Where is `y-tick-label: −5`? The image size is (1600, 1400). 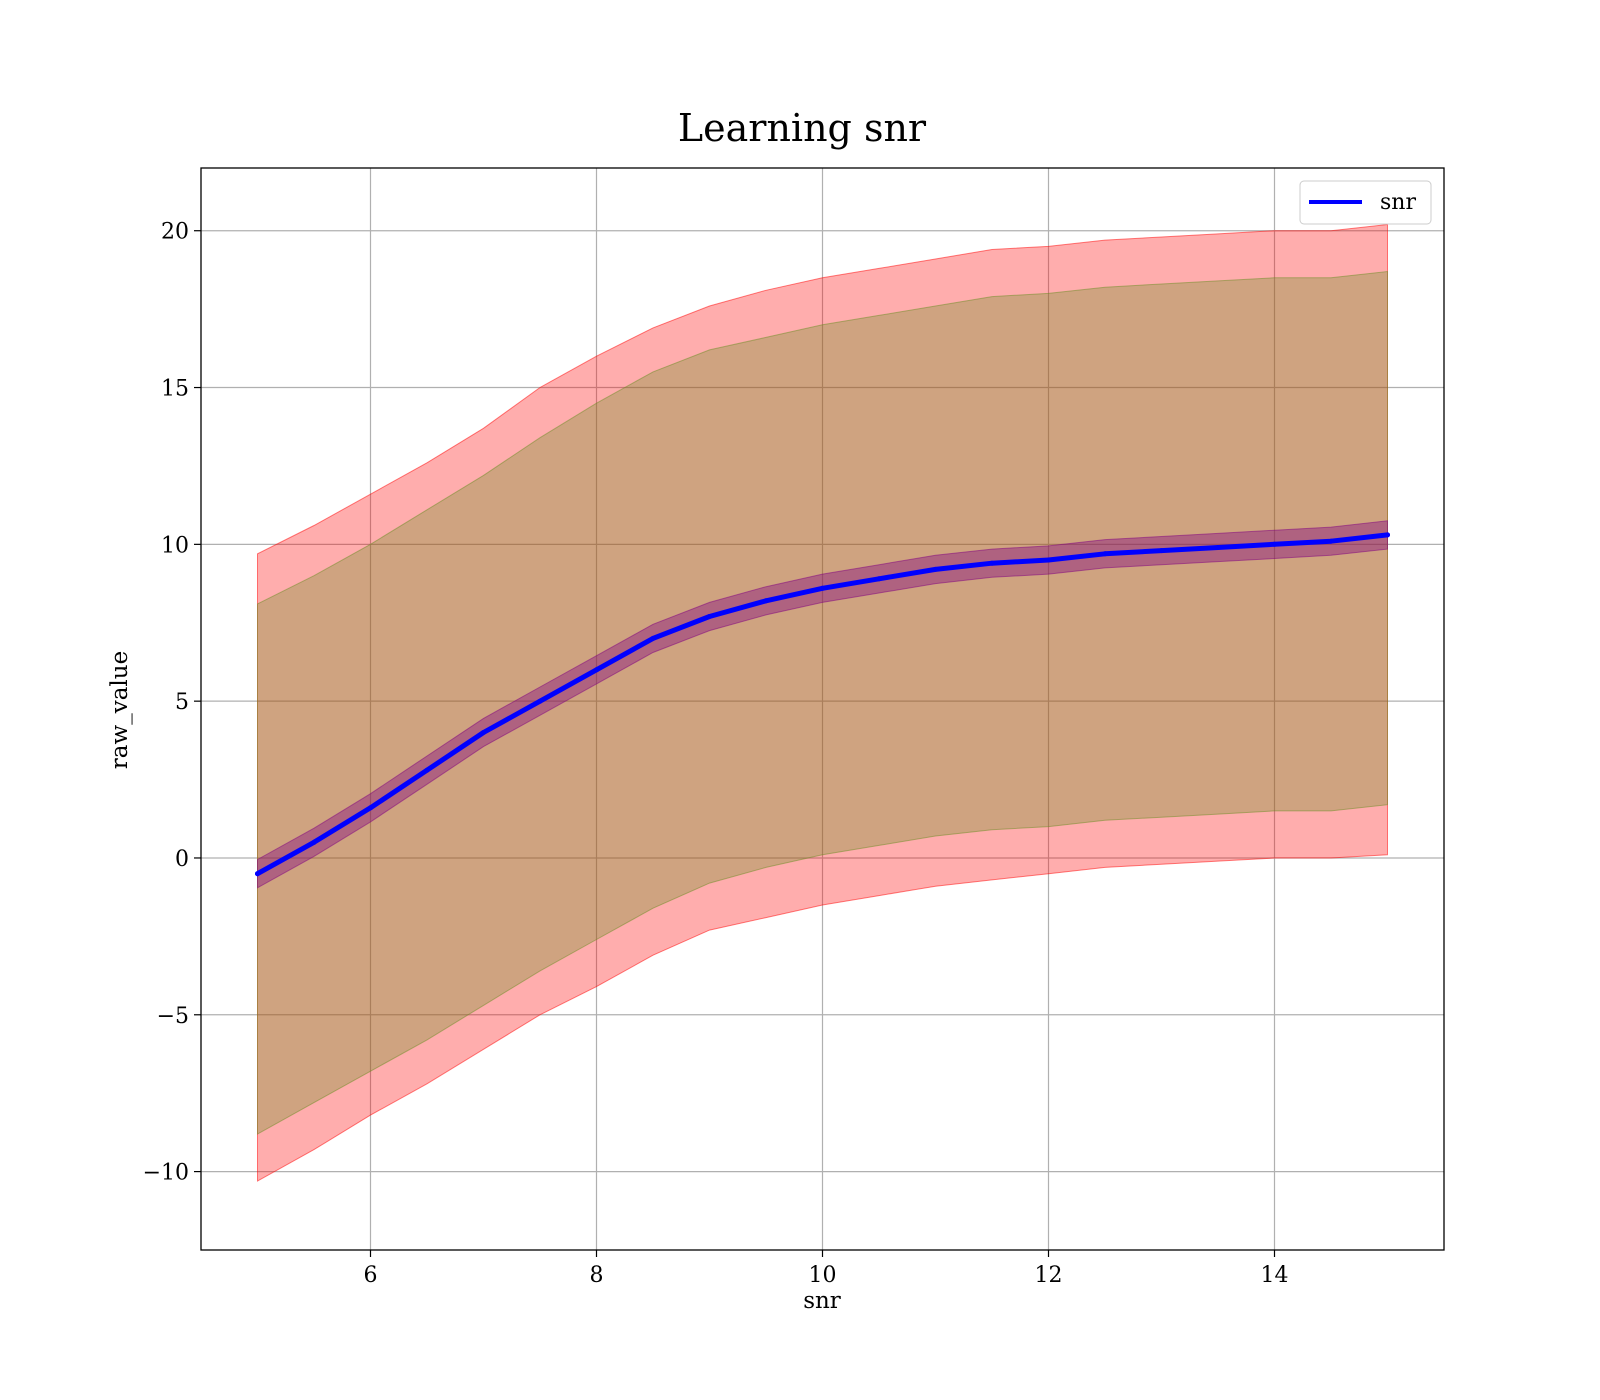
y-tick-label: −5 is located at coordinates (173, 1016).